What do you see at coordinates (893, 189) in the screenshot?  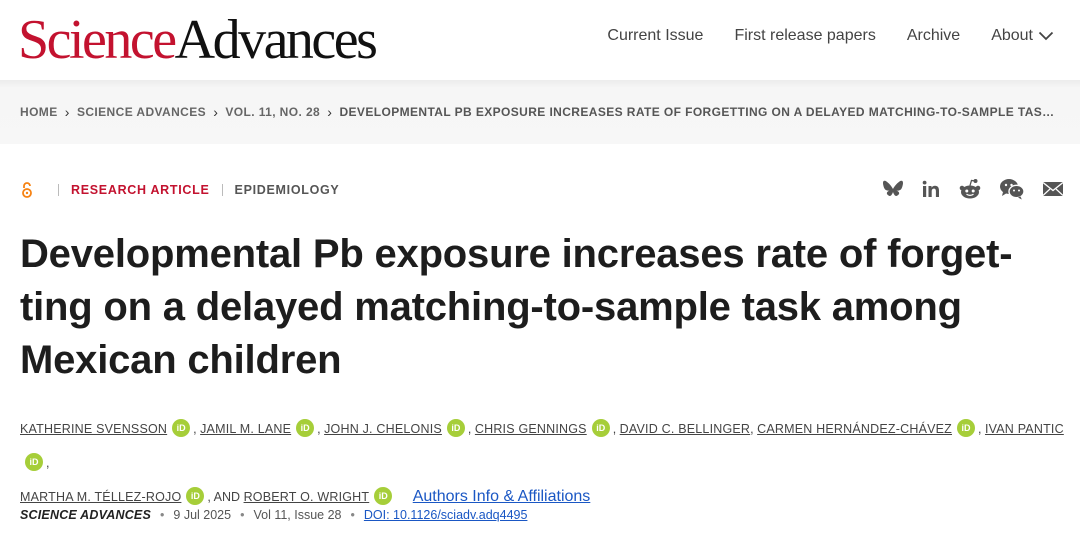 I see `bluesky-icon` at bounding box center [893, 189].